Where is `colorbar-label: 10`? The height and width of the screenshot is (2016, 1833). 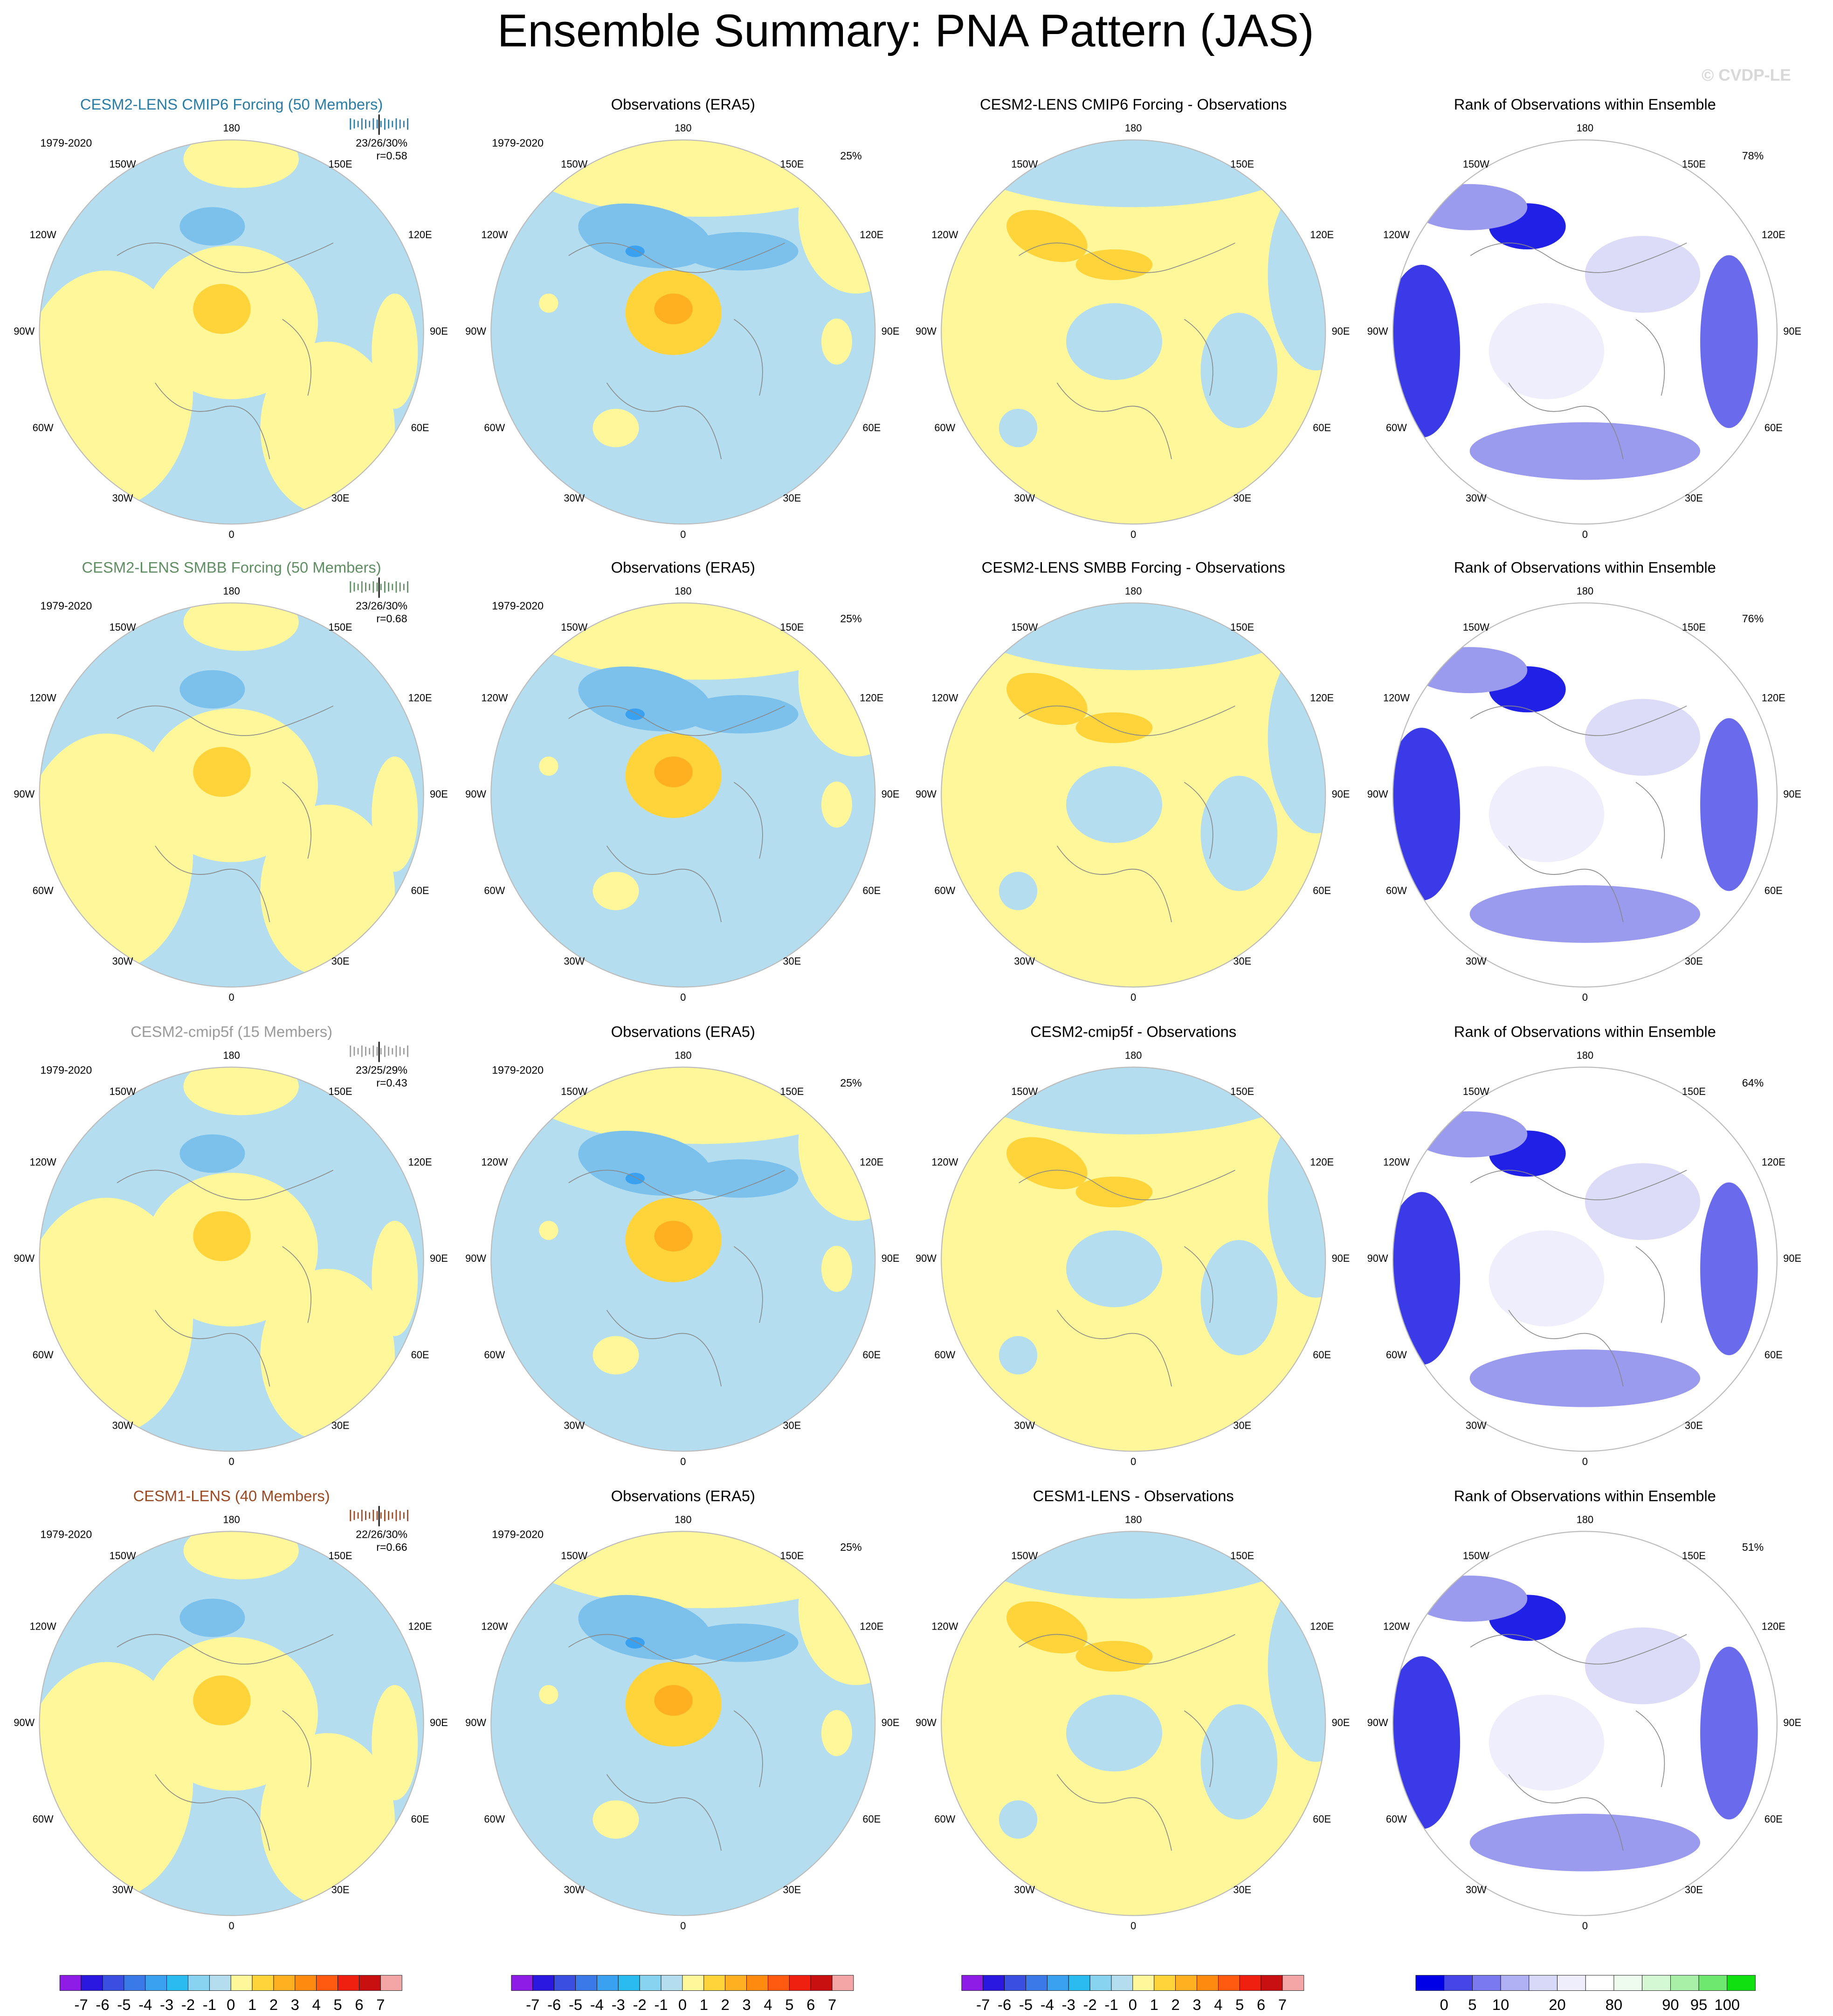
colorbar-label: 10 is located at coordinates (1500, 2004).